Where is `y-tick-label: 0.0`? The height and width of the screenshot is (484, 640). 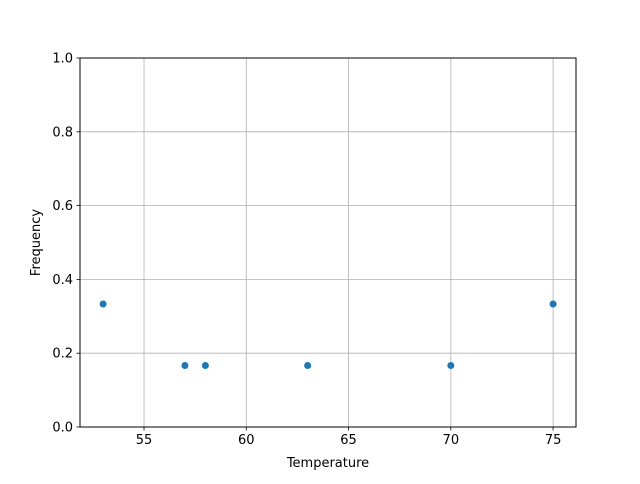
y-tick-label: 0.0 is located at coordinates (62, 428).